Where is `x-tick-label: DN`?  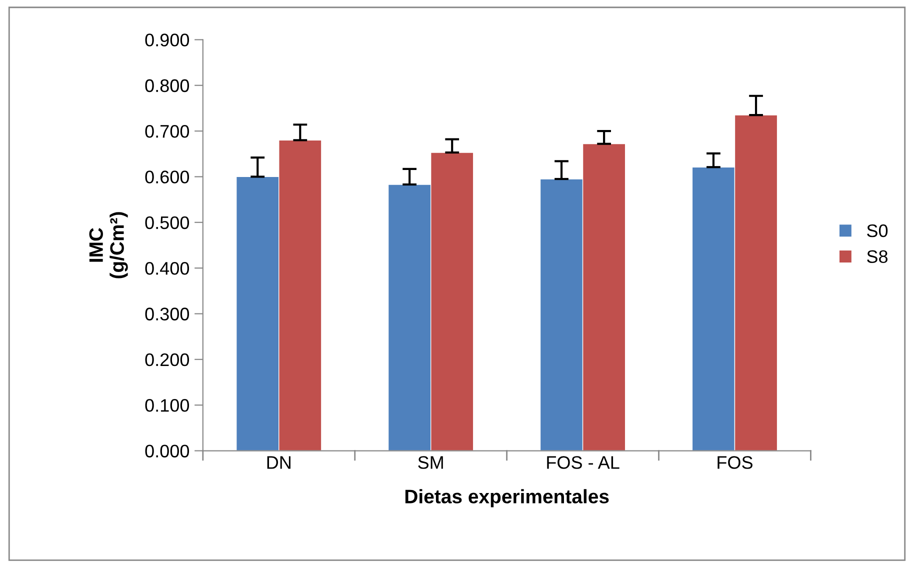 x-tick-label: DN is located at coordinates (278, 462).